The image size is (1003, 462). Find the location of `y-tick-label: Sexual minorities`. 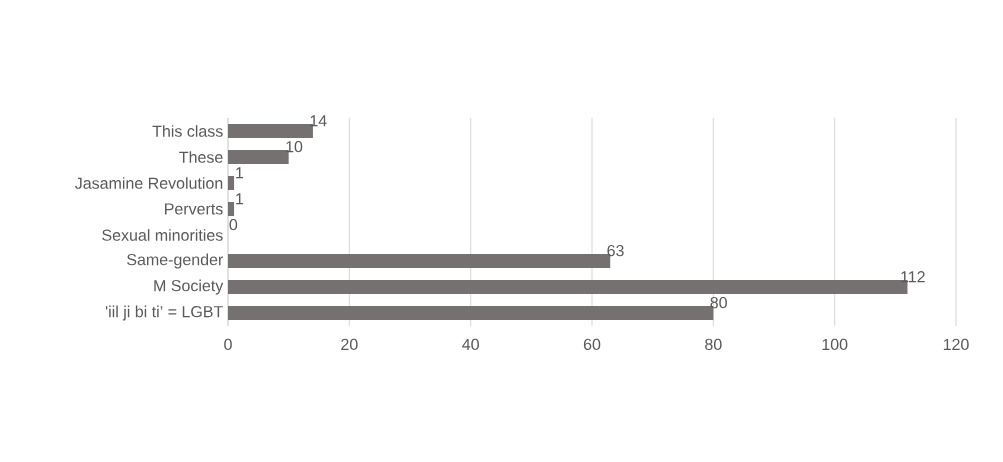

y-tick-label: Sexual minorities is located at coordinates (162, 235).